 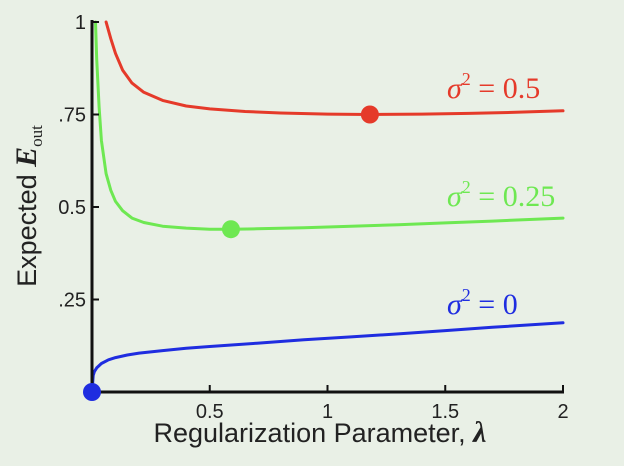 What do you see at coordinates (36, 136) in the screenshot?
I see `y-axis-title-subscript: out` at bounding box center [36, 136].